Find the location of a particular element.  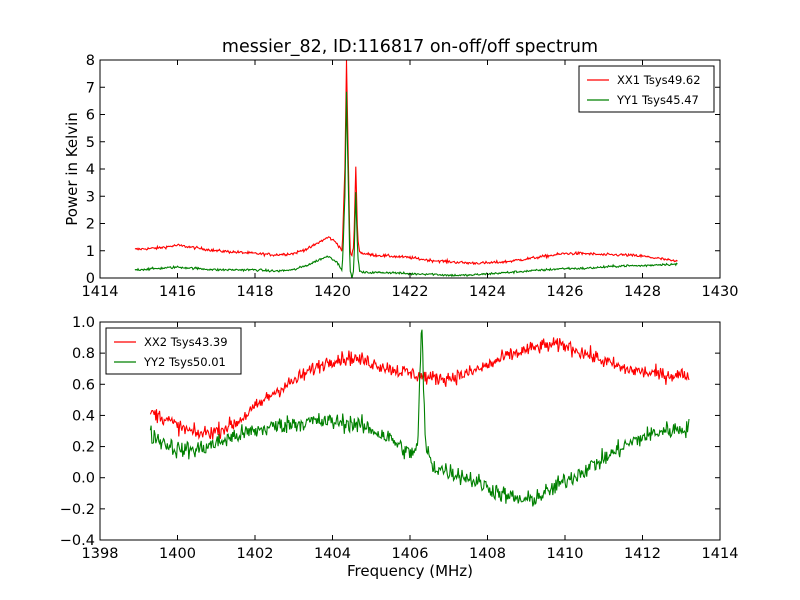

legend: XX1 Tsys49.62 YY1 Tsys45.47 is located at coordinates (646, 89).